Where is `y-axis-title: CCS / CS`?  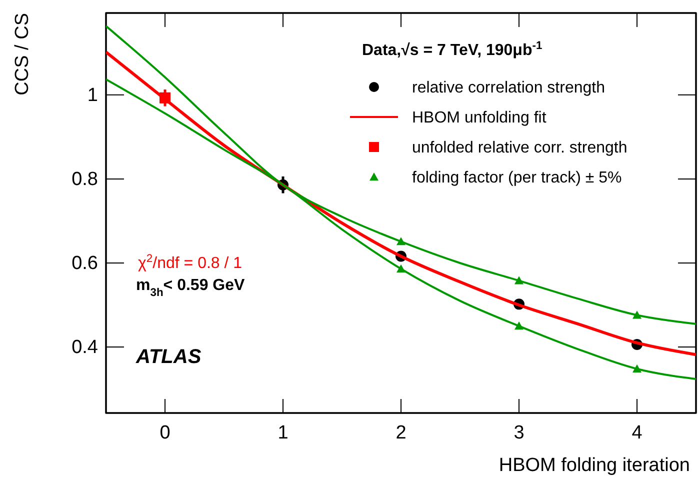
y-axis-title: CCS / CS is located at coordinates (22, 54).